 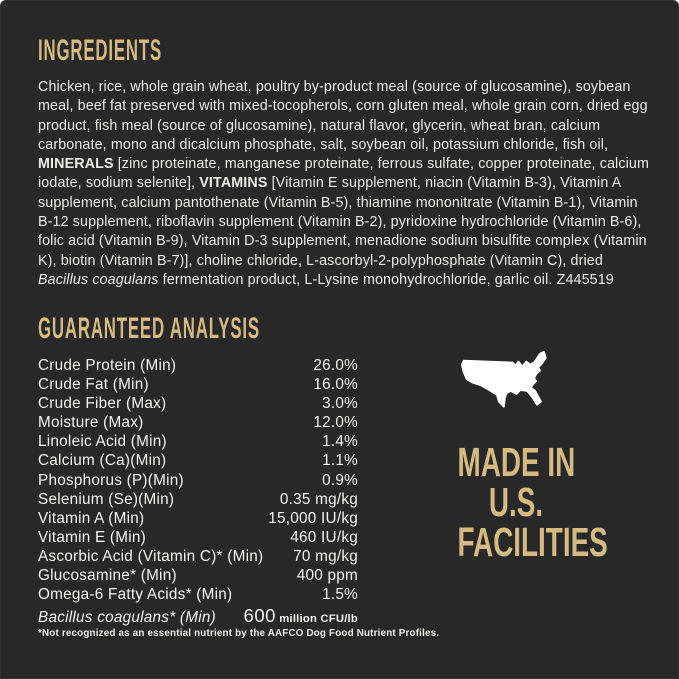 I want to click on analysis-row-label: Selenium (Se)(Min), so click(x=106, y=499).